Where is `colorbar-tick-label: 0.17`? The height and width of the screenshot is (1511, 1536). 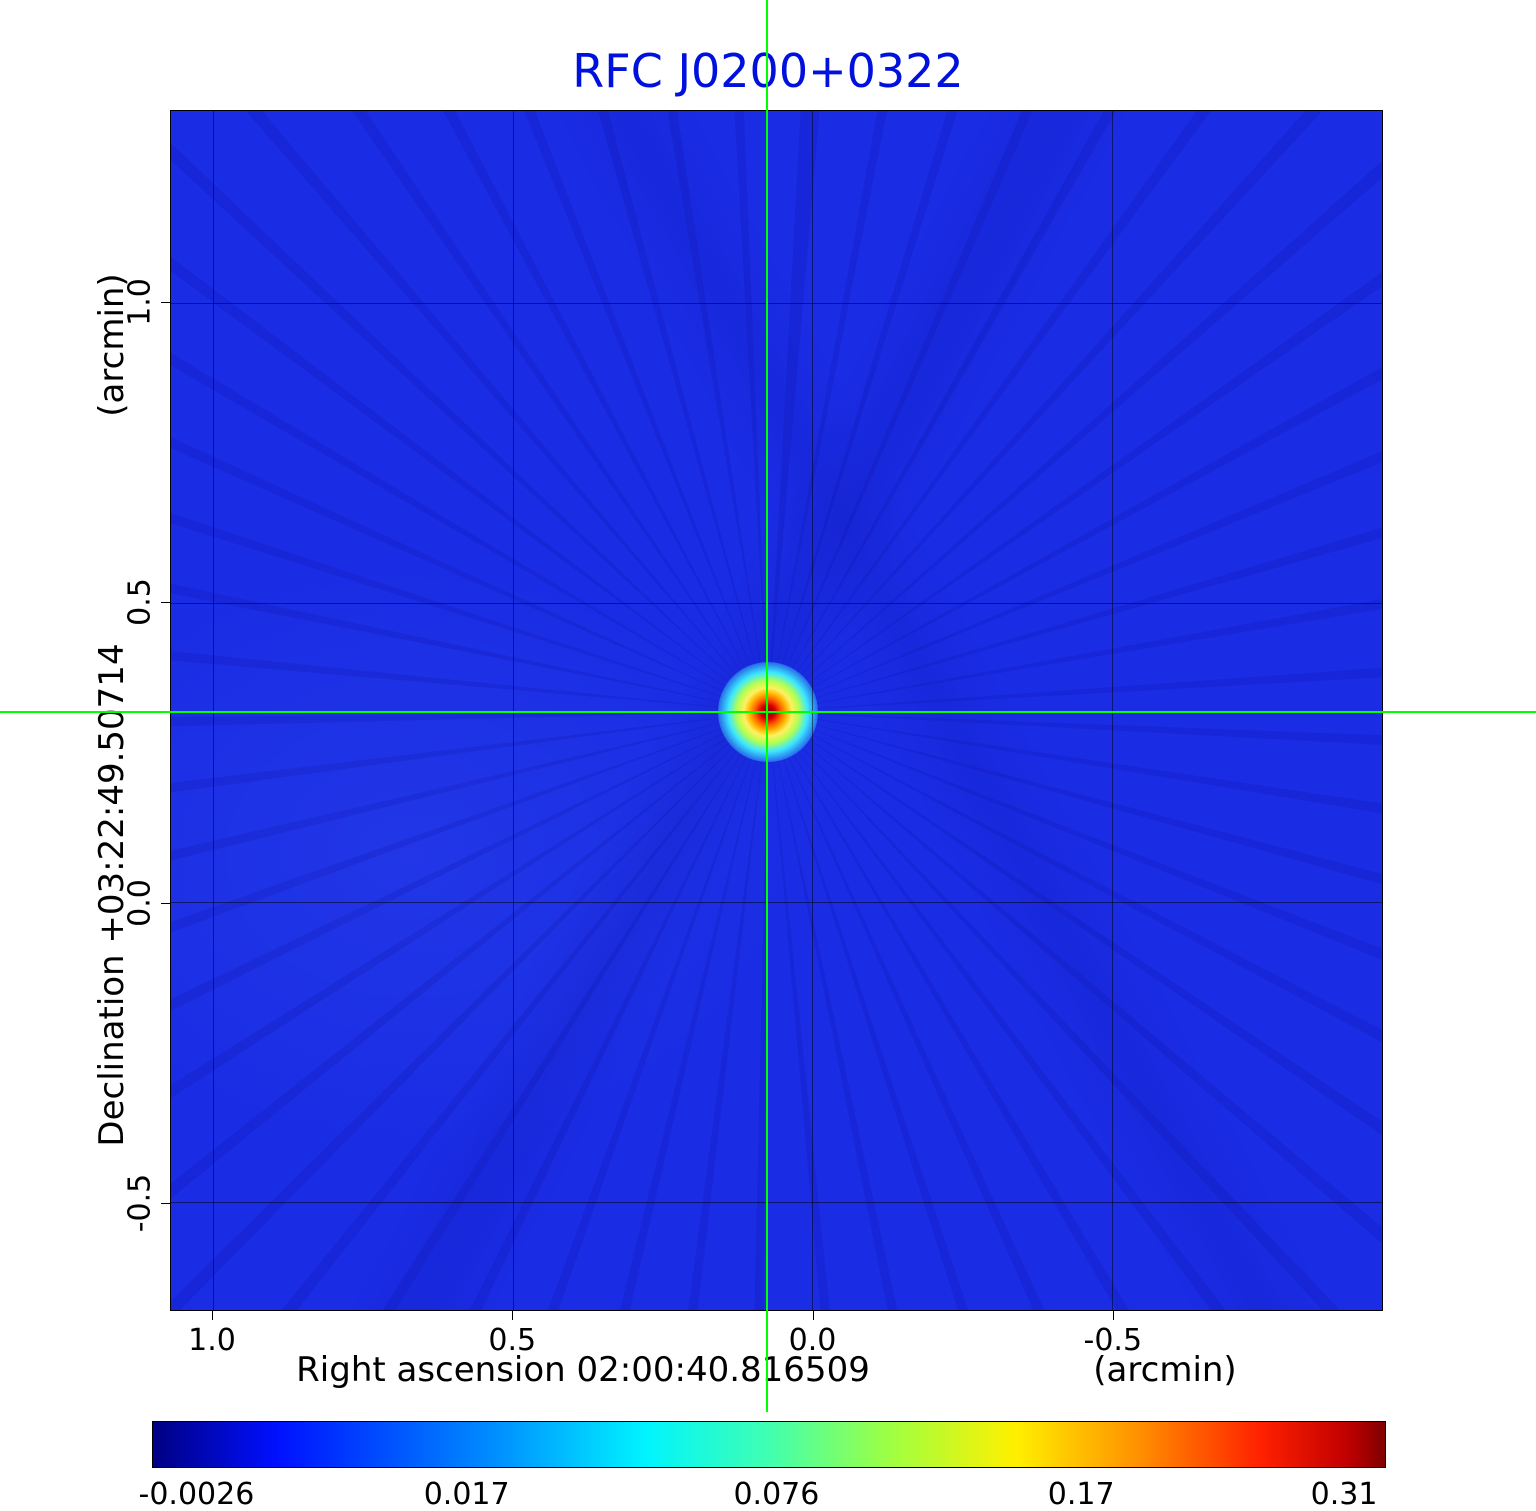 colorbar-tick-label: 0.17 is located at coordinates (1081, 1494).